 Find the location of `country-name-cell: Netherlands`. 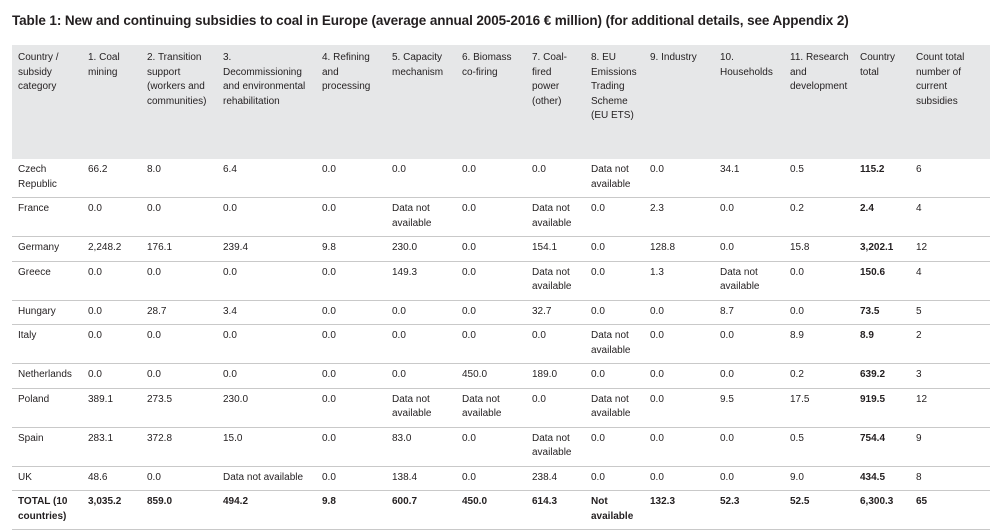

country-name-cell: Netherlands is located at coordinates (47, 376).